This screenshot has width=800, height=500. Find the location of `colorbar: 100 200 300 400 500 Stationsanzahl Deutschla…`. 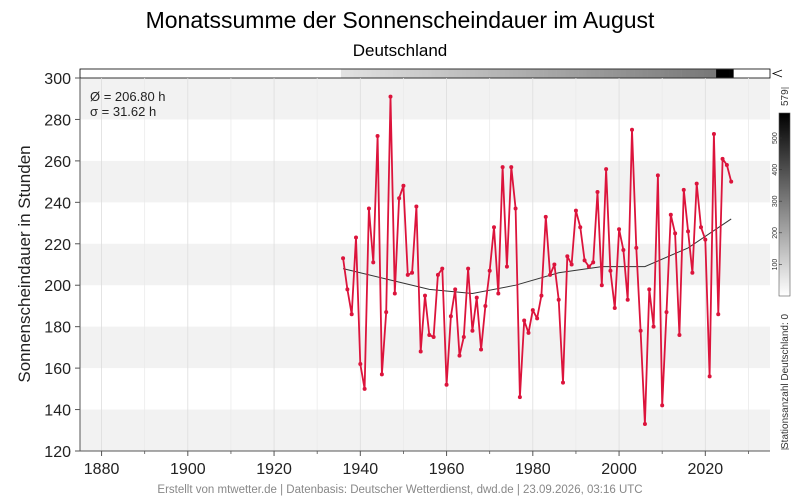

colorbar: 100 200 300 400 500 Stationsanzahl Deutschla… is located at coordinates (781, 268).